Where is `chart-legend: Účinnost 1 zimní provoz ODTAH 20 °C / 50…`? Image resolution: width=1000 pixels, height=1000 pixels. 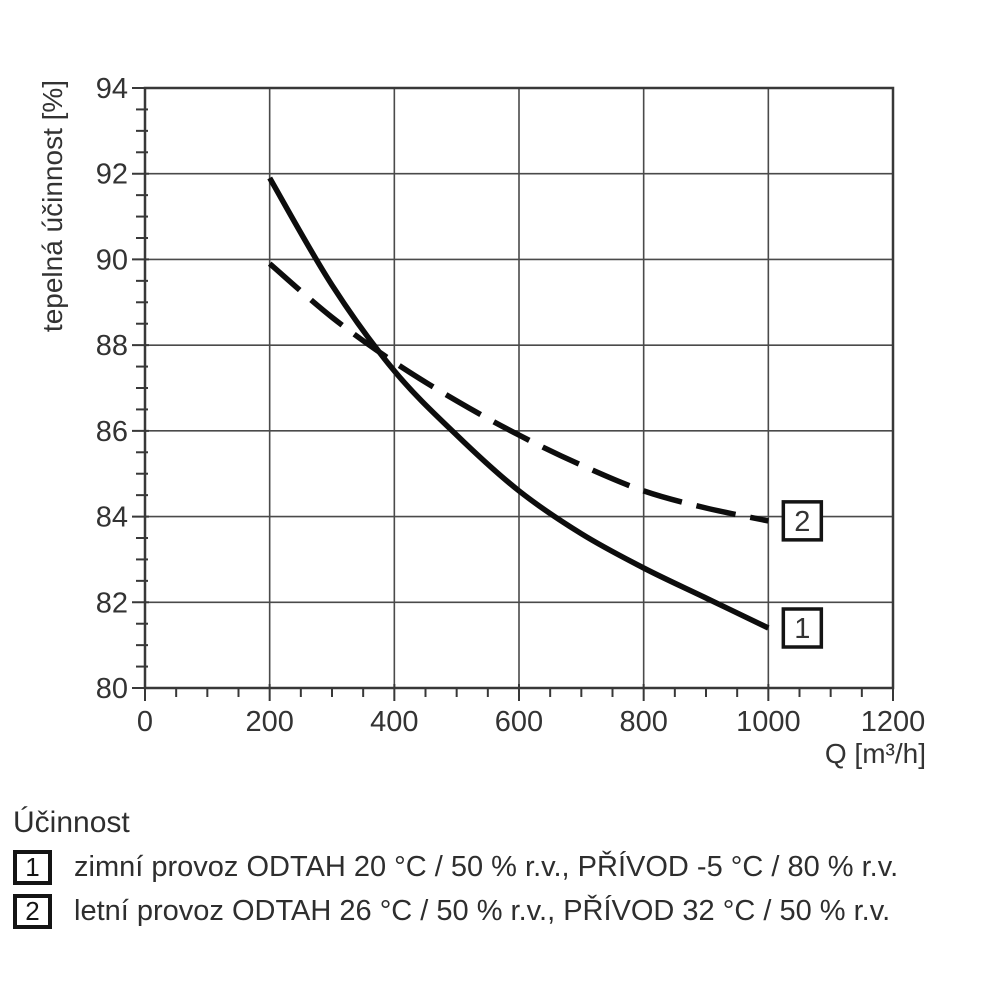 chart-legend: Účinnost 1 zimní provoz ODTAH 20 °C / 50… is located at coordinates (455, 872).